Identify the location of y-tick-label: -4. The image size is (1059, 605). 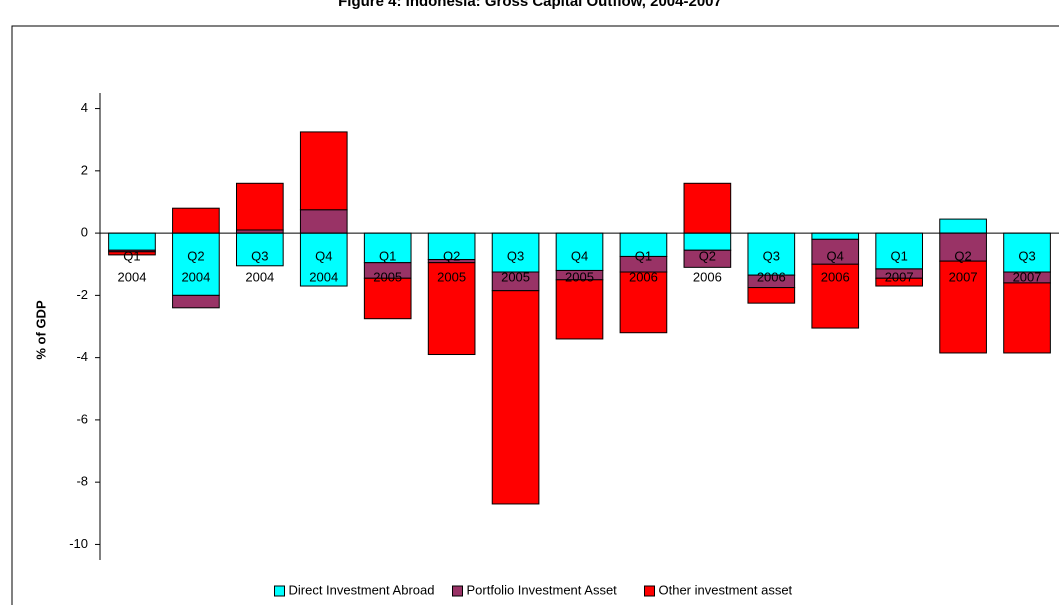
(82, 356).